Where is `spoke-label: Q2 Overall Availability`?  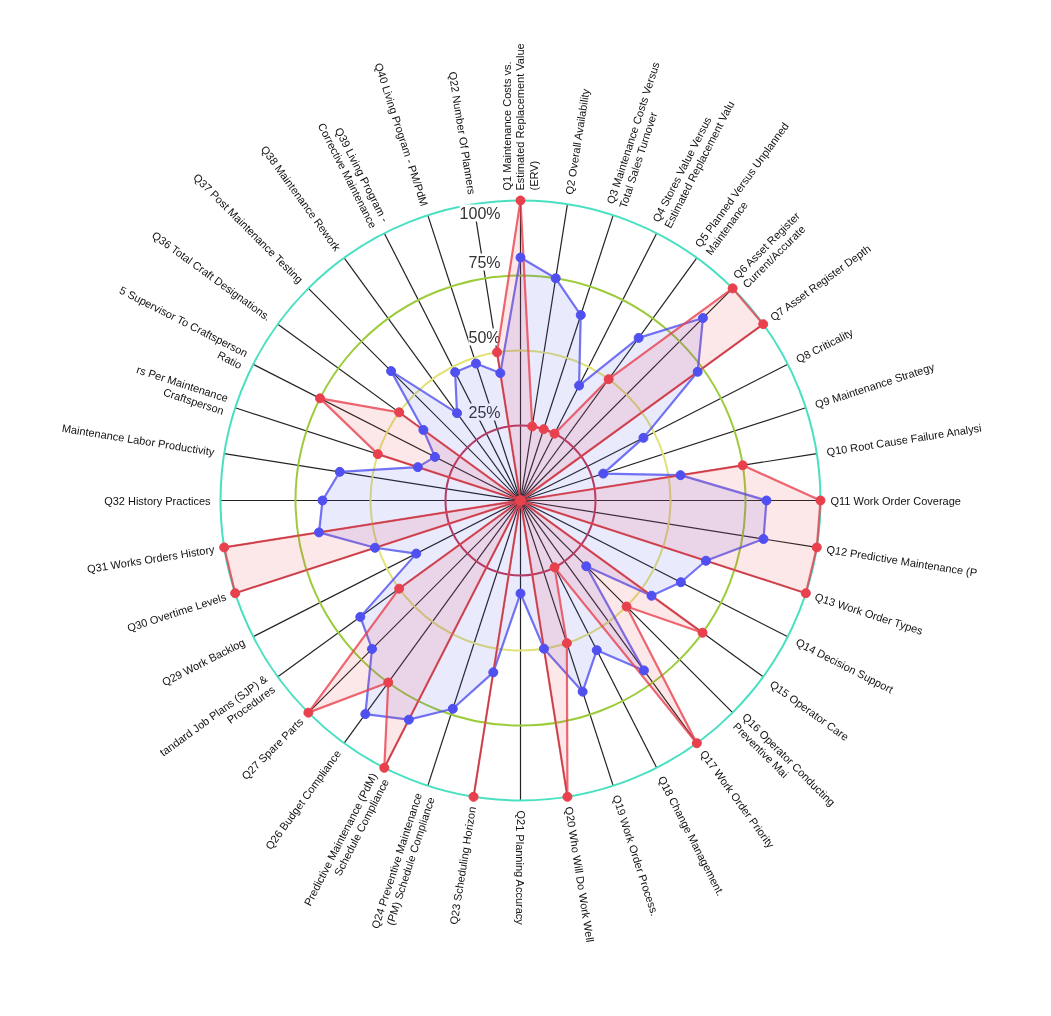
spoke-label: Q2 Overall Availability is located at coordinates (577, 141).